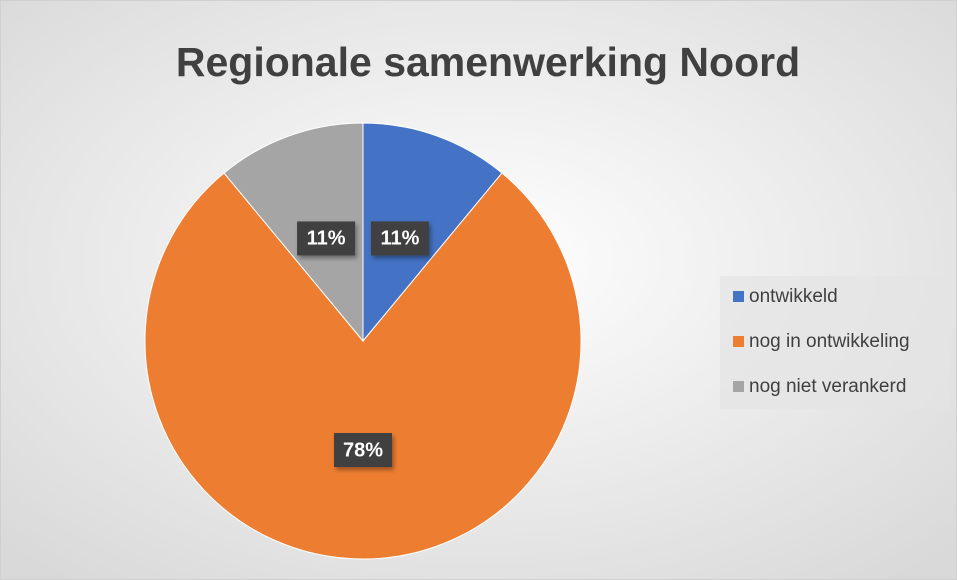 The image size is (957, 580). What do you see at coordinates (829, 341) in the screenshot?
I see `legend-label: nog in ontwikkeling` at bounding box center [829, 341].